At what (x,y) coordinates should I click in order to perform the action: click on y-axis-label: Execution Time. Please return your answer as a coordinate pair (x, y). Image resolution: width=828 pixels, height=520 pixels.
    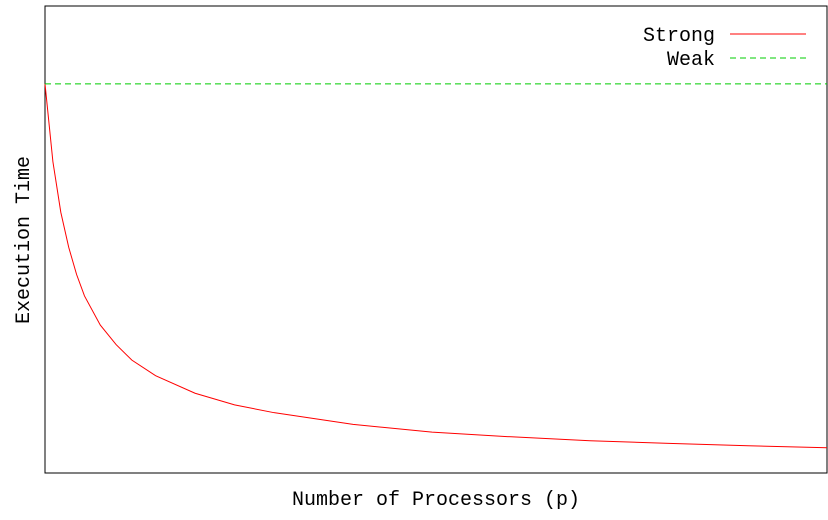
    Looking at the image, I should click on (24, 240).